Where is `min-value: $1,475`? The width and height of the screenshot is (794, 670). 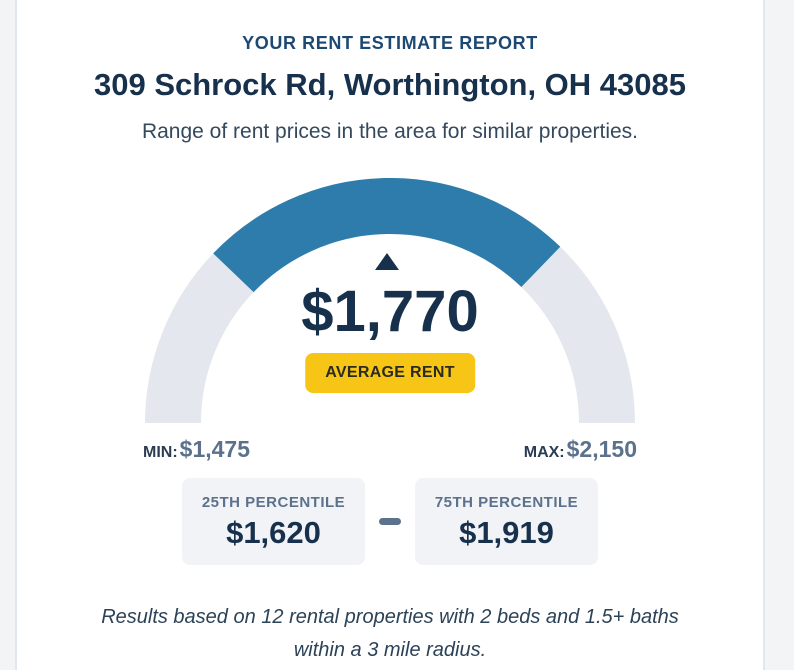 min-value: $1,475 is located at coordinates (215, 449).